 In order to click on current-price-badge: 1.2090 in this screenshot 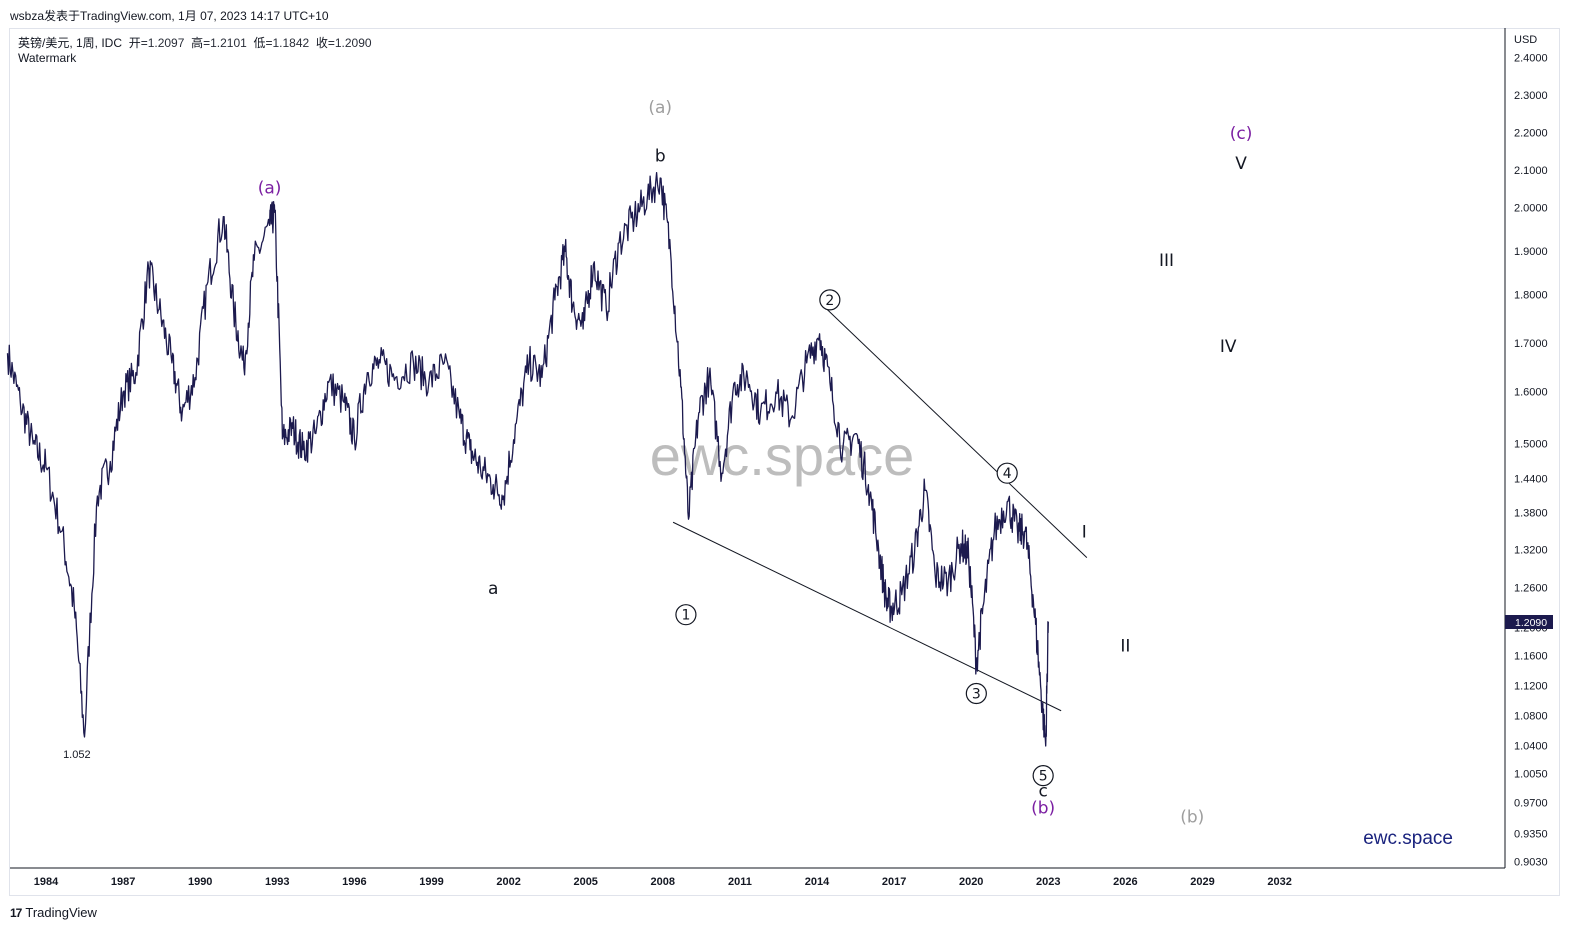, I will do `click(1529, 622)`.